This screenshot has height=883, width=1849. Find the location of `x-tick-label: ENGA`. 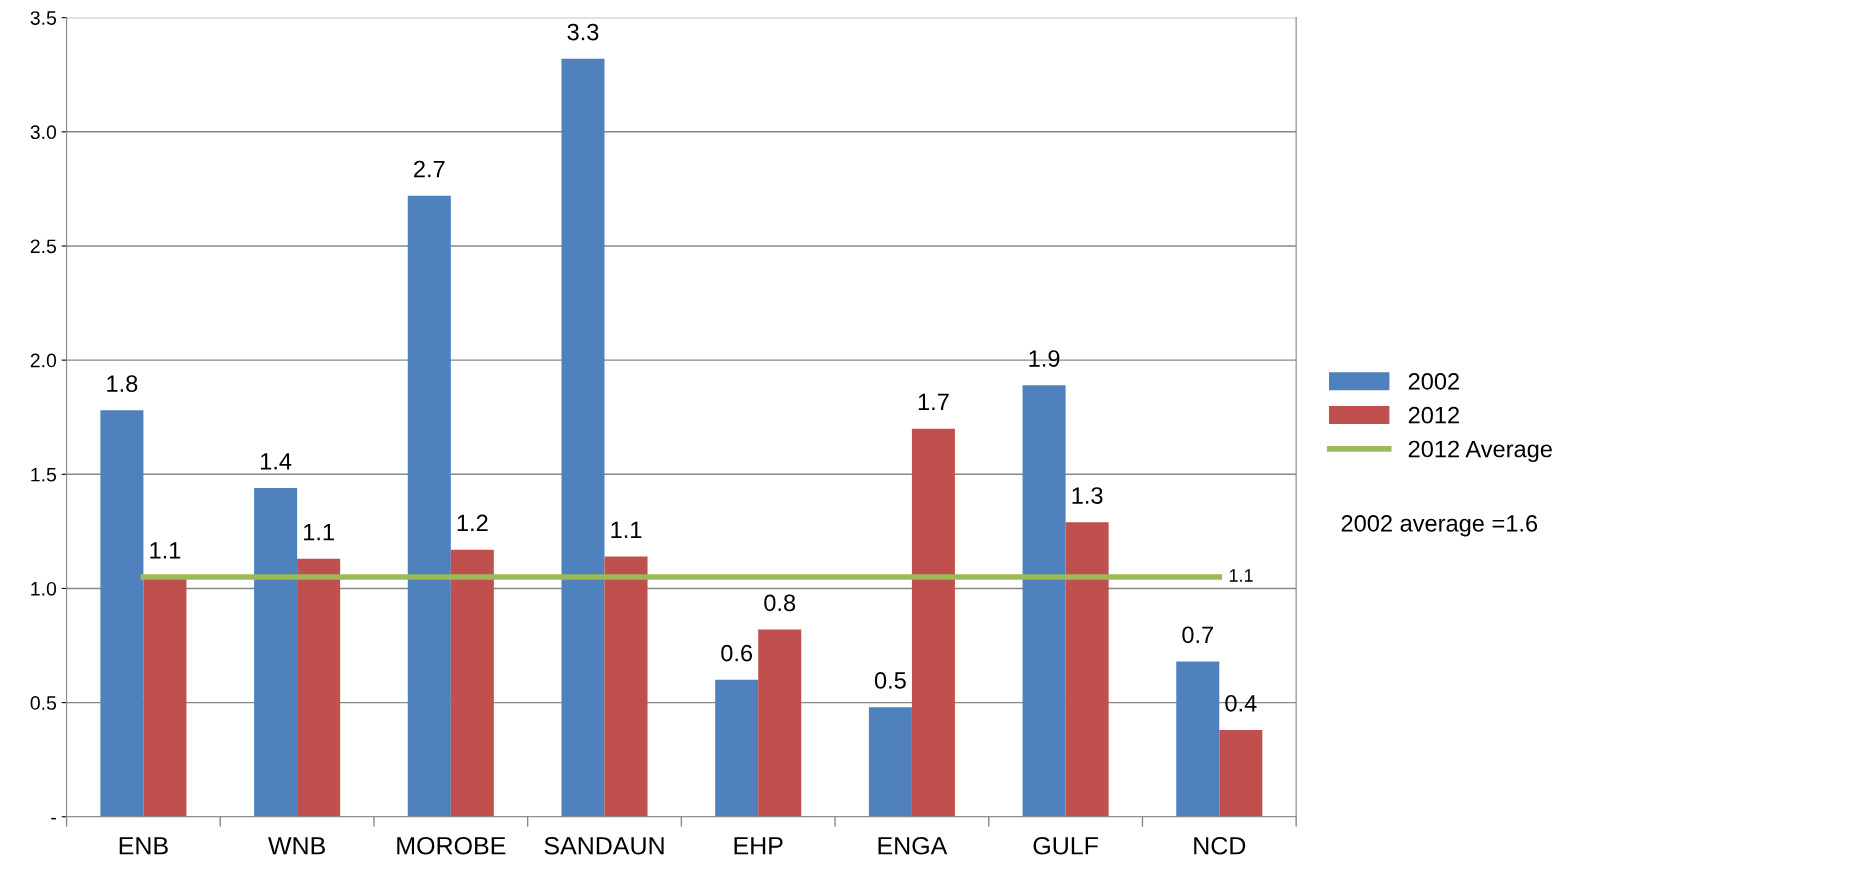

x-tick-label: ENGA is located at coordinates (913, 845).